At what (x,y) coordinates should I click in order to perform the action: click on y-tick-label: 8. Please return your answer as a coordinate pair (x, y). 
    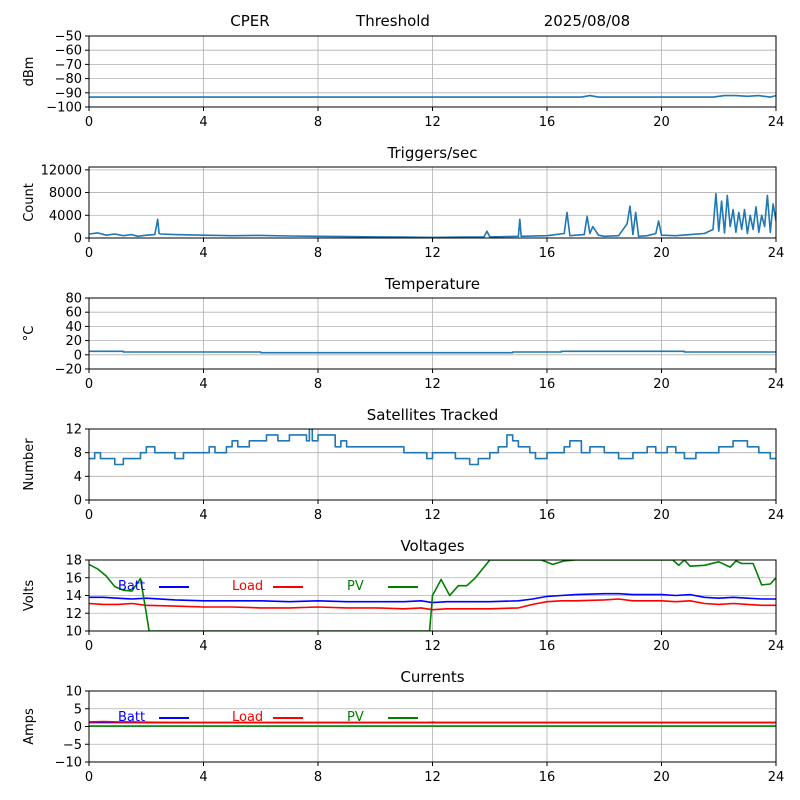
    Looking at the image, I should click on (78, 453).